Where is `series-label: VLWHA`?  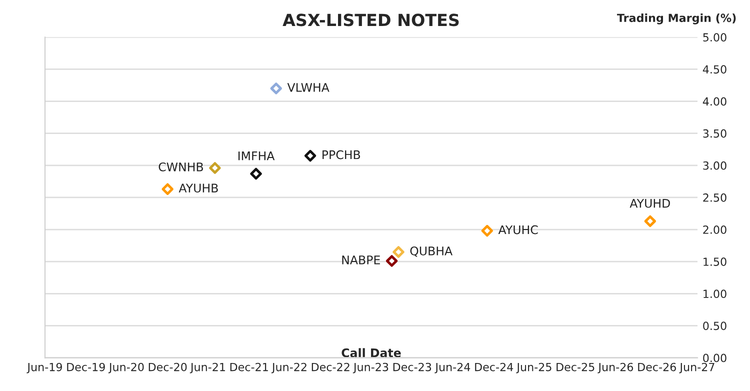 series-label: VLWHA is located at coordinates (308, 87).